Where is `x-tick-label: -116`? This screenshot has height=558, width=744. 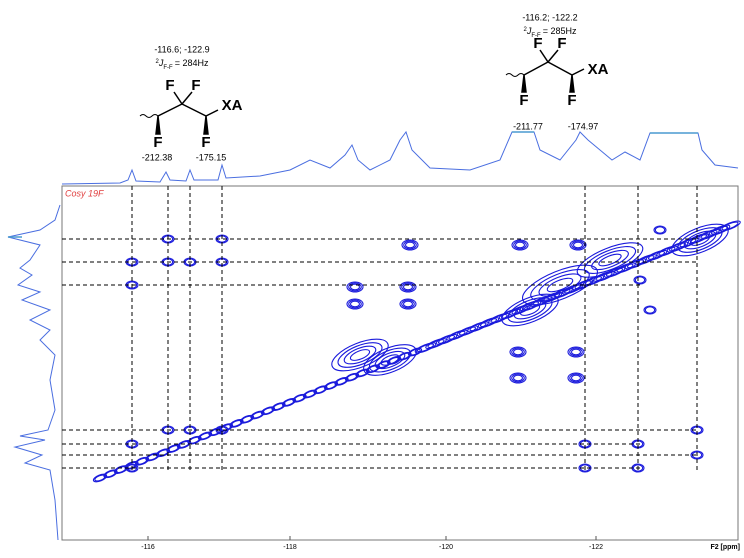
x-tick-label: -116 is located at coordinates (148, 547).